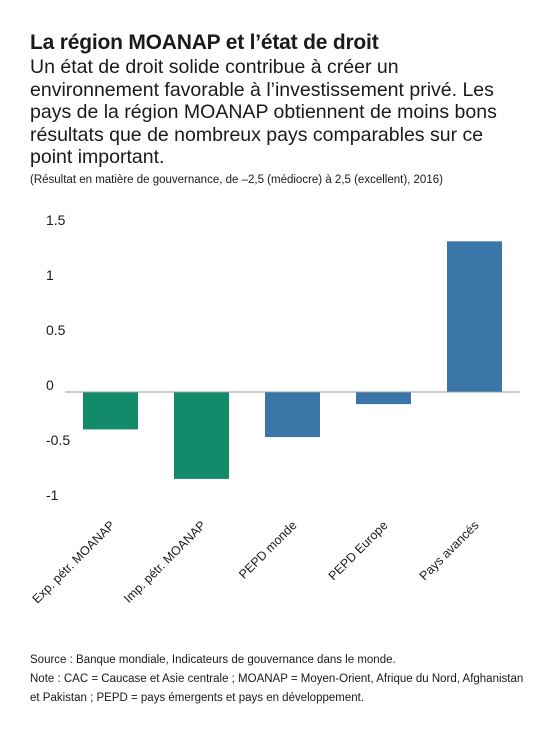 This screenshot has height=736, width=550. What do you see at coordinates (267, 549) in the screenshot?
I see `x-category-label: PEPD monde` at bounding box center [267, 549].